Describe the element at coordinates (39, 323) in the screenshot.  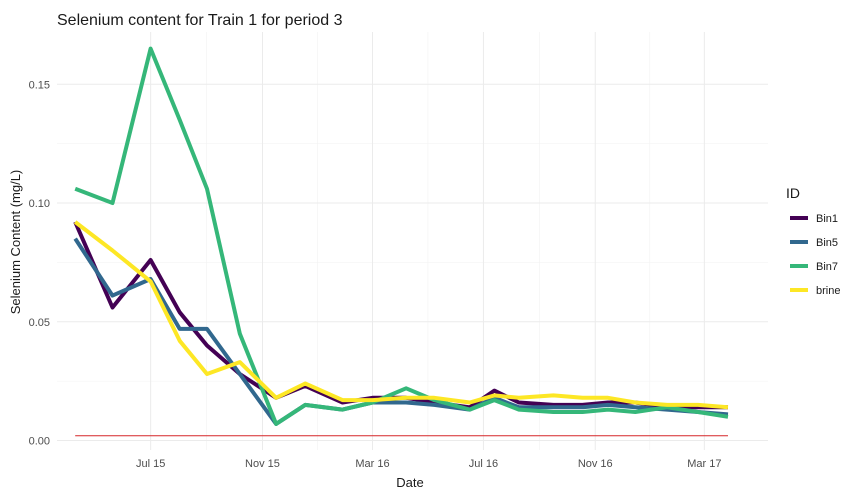
I see `y-tick-label: 0.05` at that location.